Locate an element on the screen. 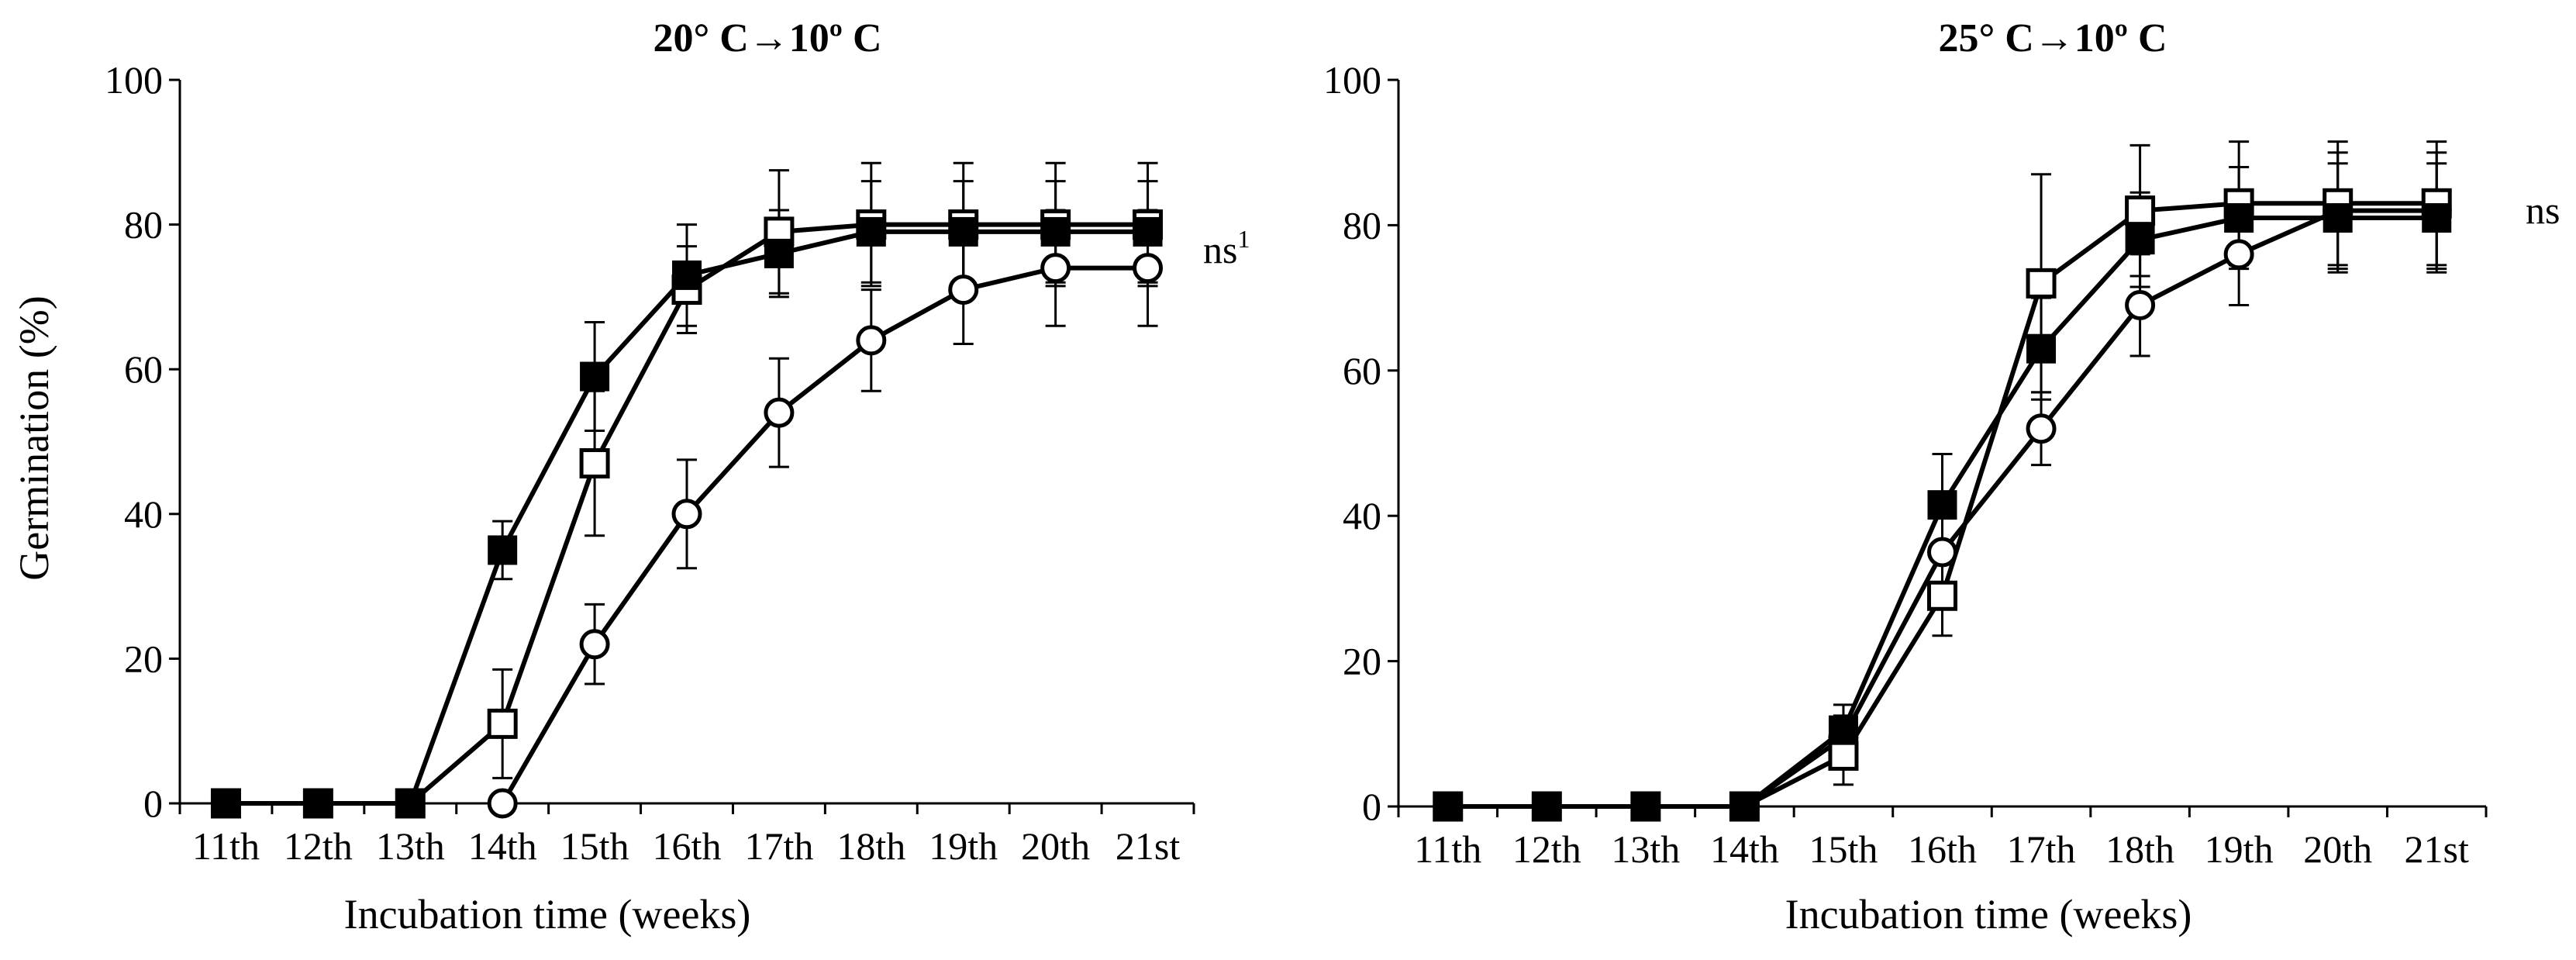 The height and width of the screenshot is (960, 2576). chart-left-series-line-open-circle is located at coordinates (824, 535).